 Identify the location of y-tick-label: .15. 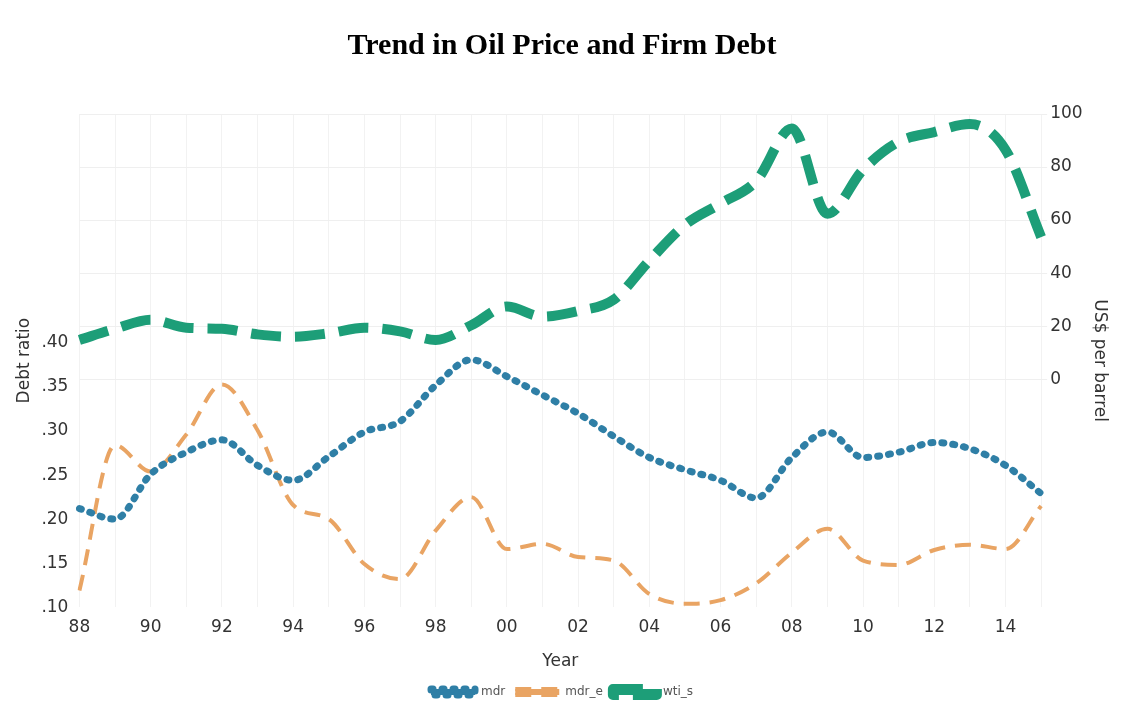
(55, 561).